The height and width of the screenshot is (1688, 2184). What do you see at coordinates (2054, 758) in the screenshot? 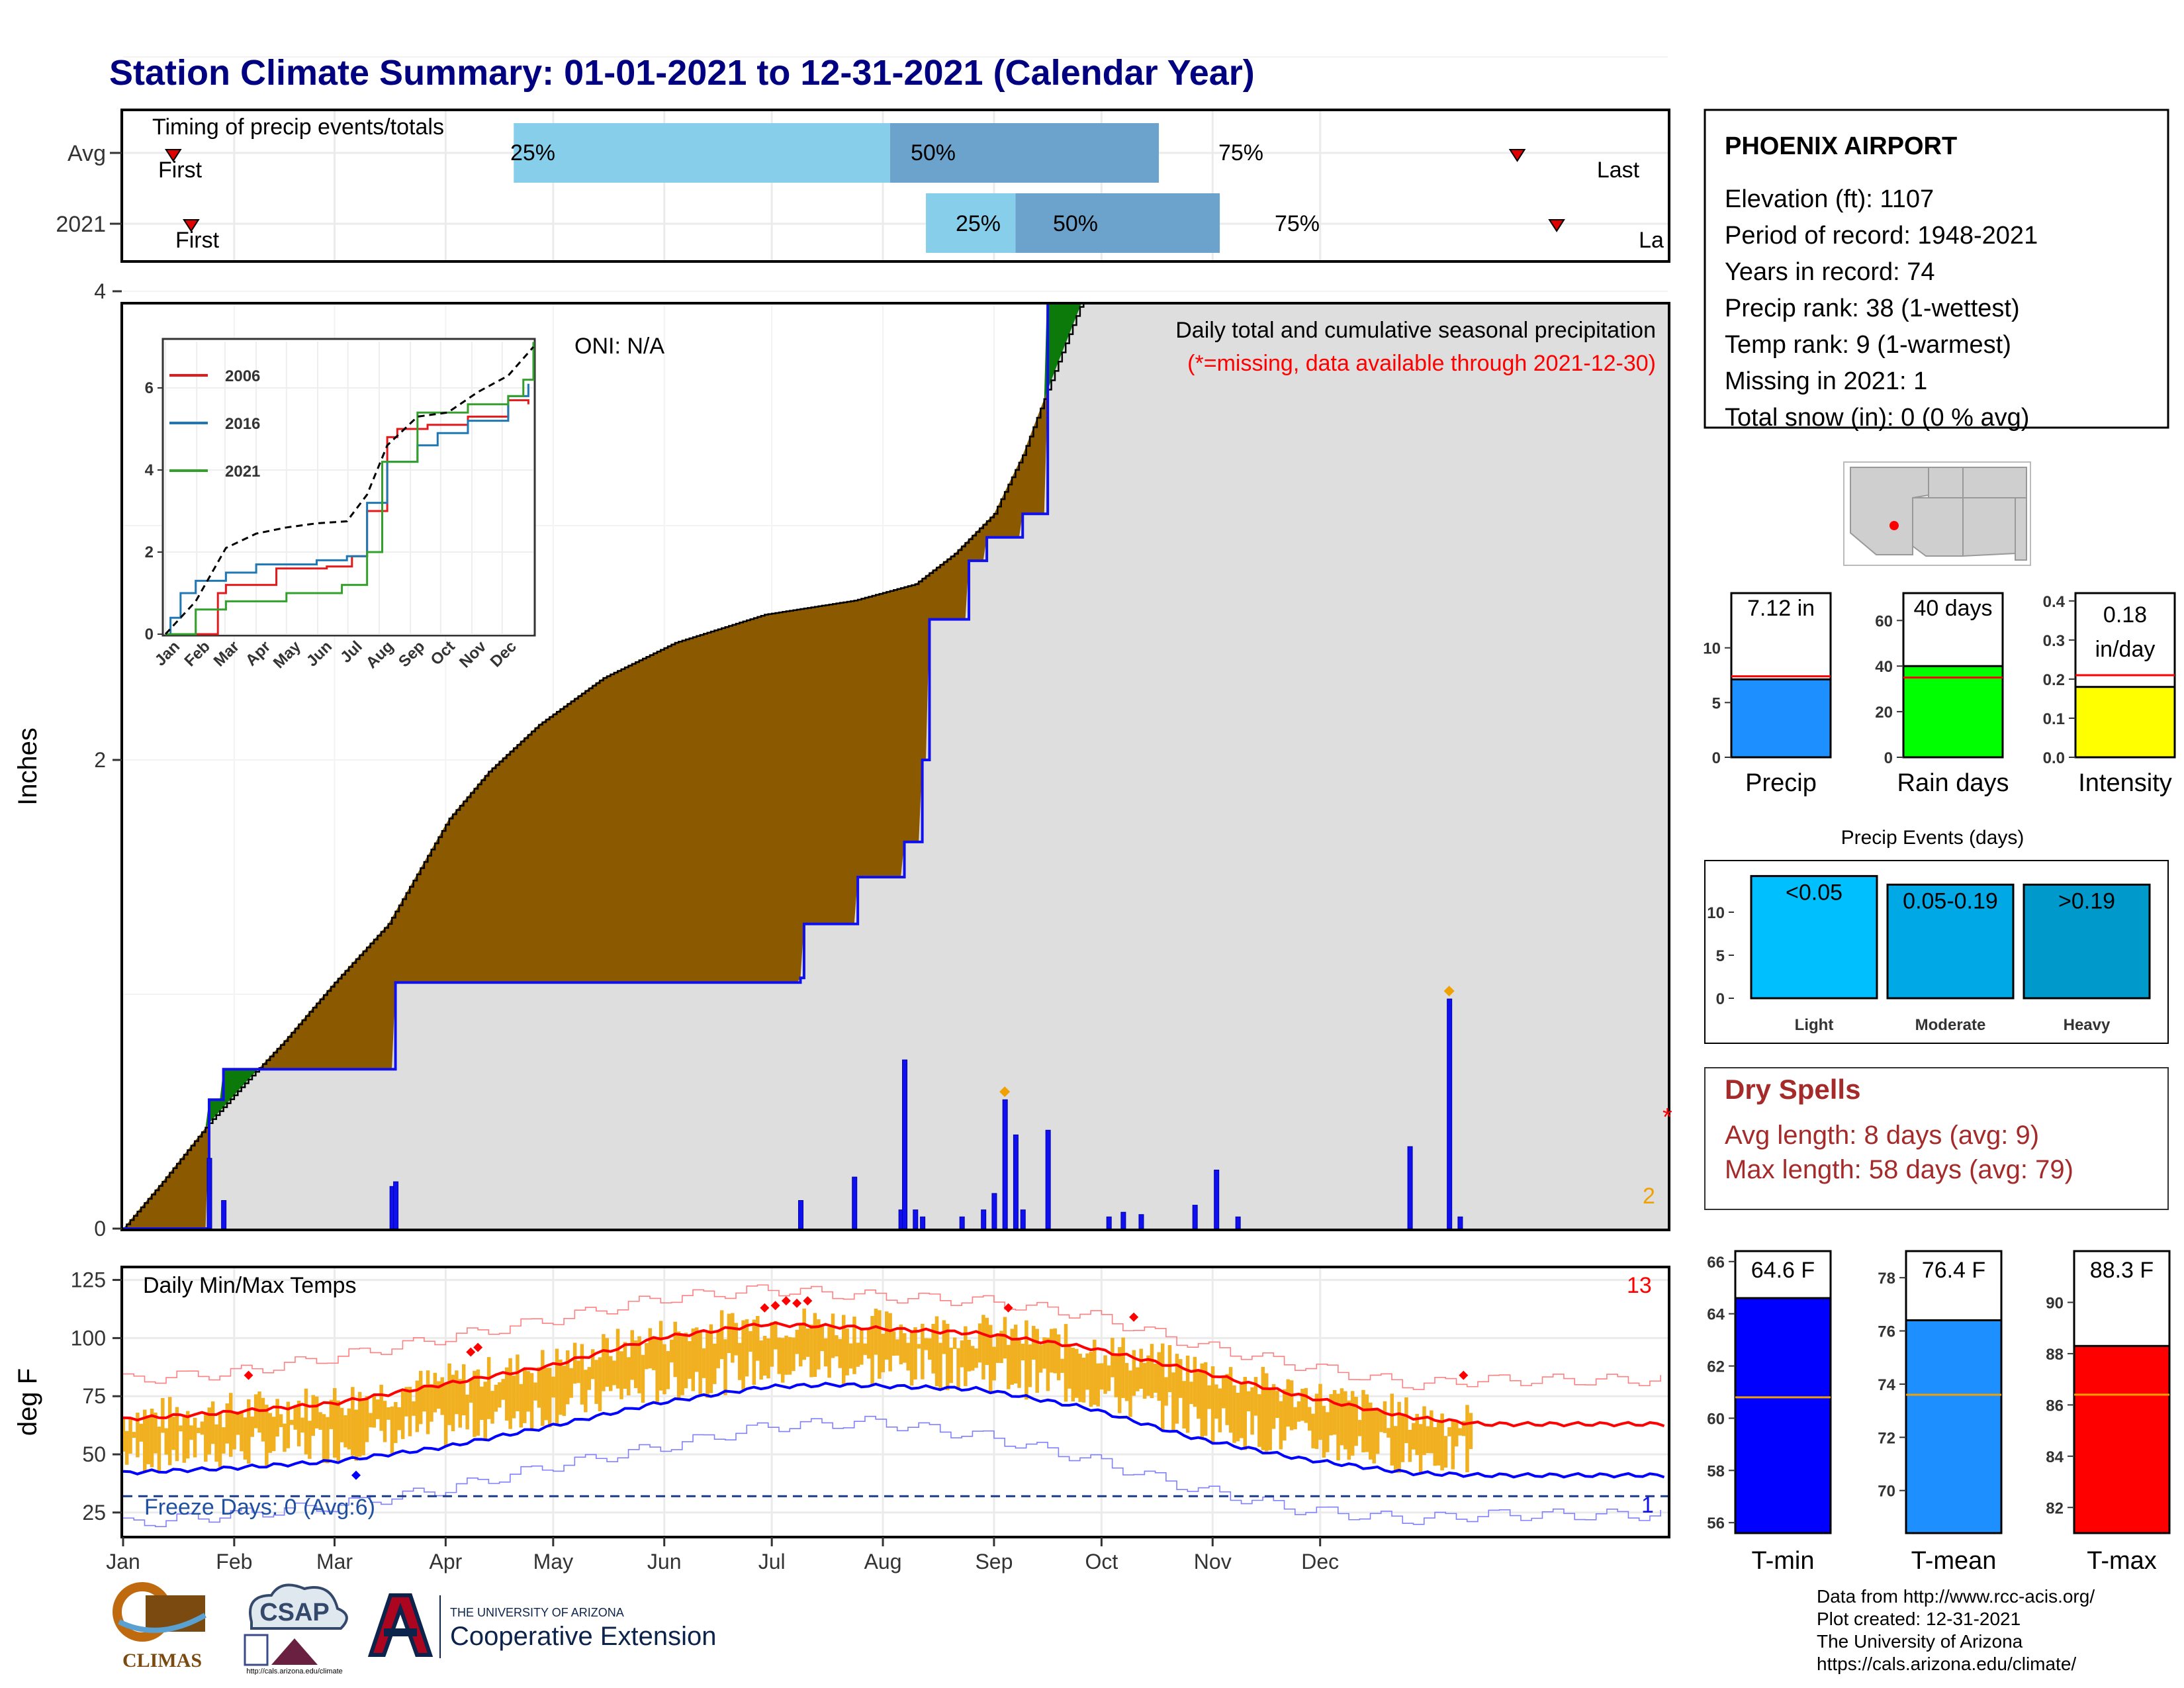
I see `stat-ytick-label: 0.0` at bounding box center [2054, 758].